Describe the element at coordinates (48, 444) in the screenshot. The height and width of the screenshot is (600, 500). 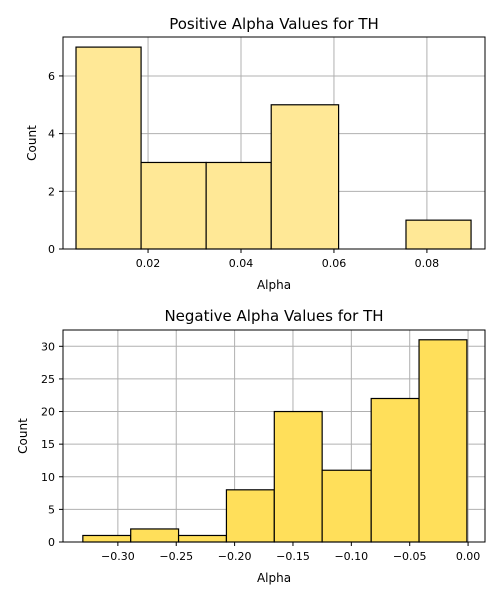
I see `y-tick-label: 15` at that location.